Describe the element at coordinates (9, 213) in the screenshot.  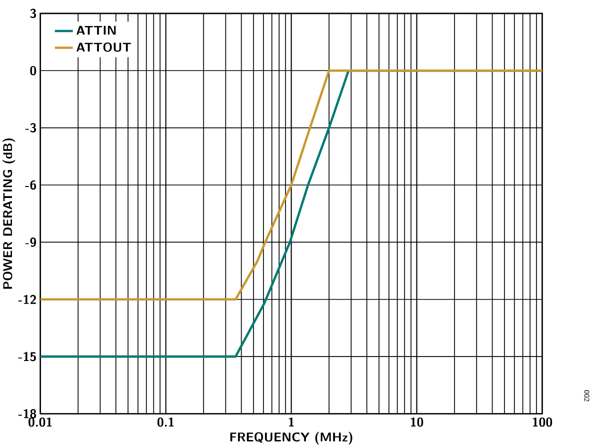
I see `y-axis-title: POWER DERATING (dB)` at that location.